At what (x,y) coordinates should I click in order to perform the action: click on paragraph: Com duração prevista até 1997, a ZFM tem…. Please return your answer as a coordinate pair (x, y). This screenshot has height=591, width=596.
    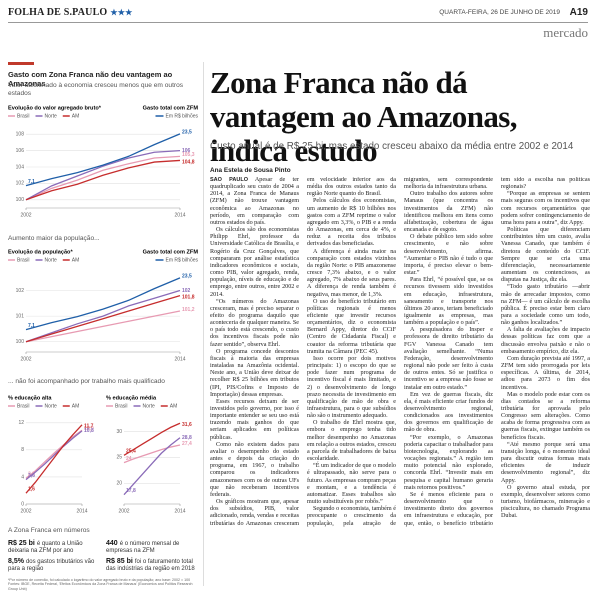
    Looking at the image, I should click on (545, 374).